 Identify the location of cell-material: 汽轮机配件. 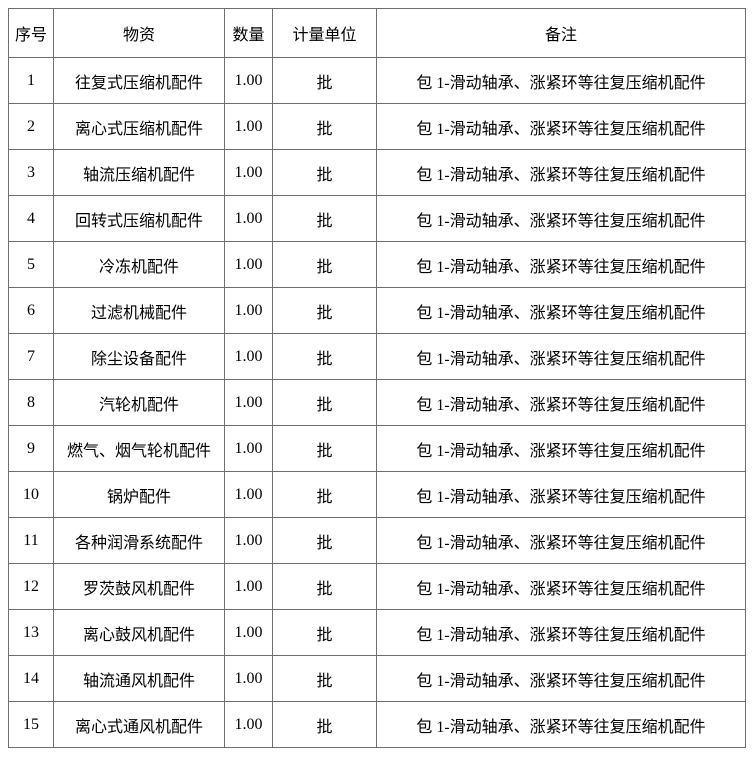
(139, 402).